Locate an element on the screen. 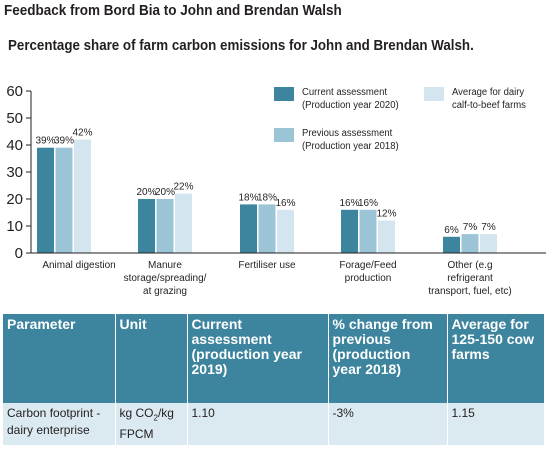 Image resolution: width=560 pixels, height=449 pixels. y-tick-label: 0 is located at coordinates (19, 253).